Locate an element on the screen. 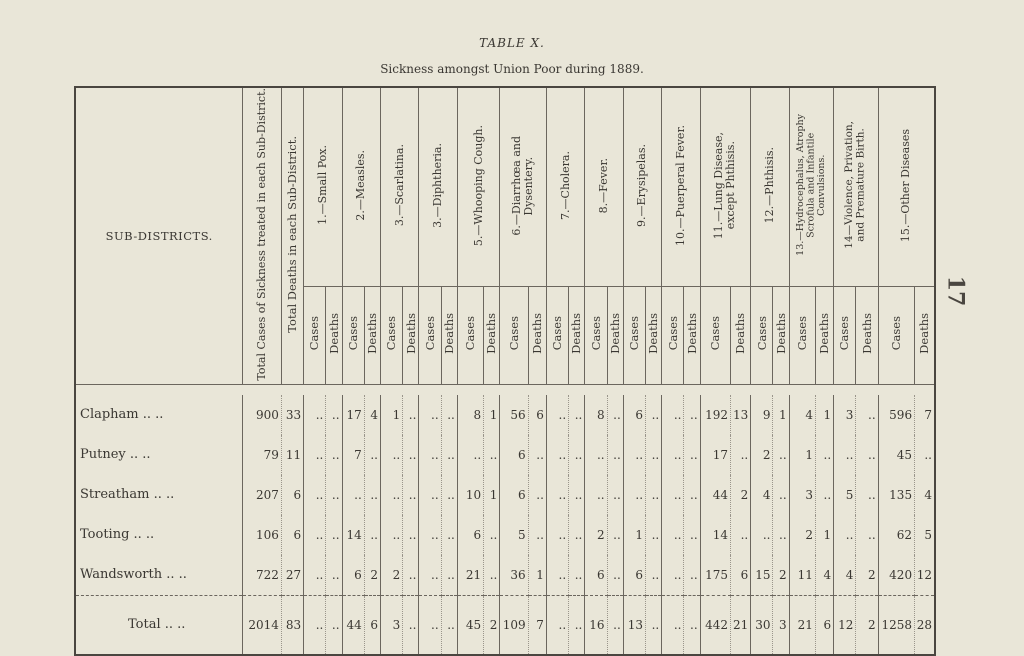 The width and height of the screenshot is (1024, 656). table-cell: 17 is located at coordinates (353, 414).